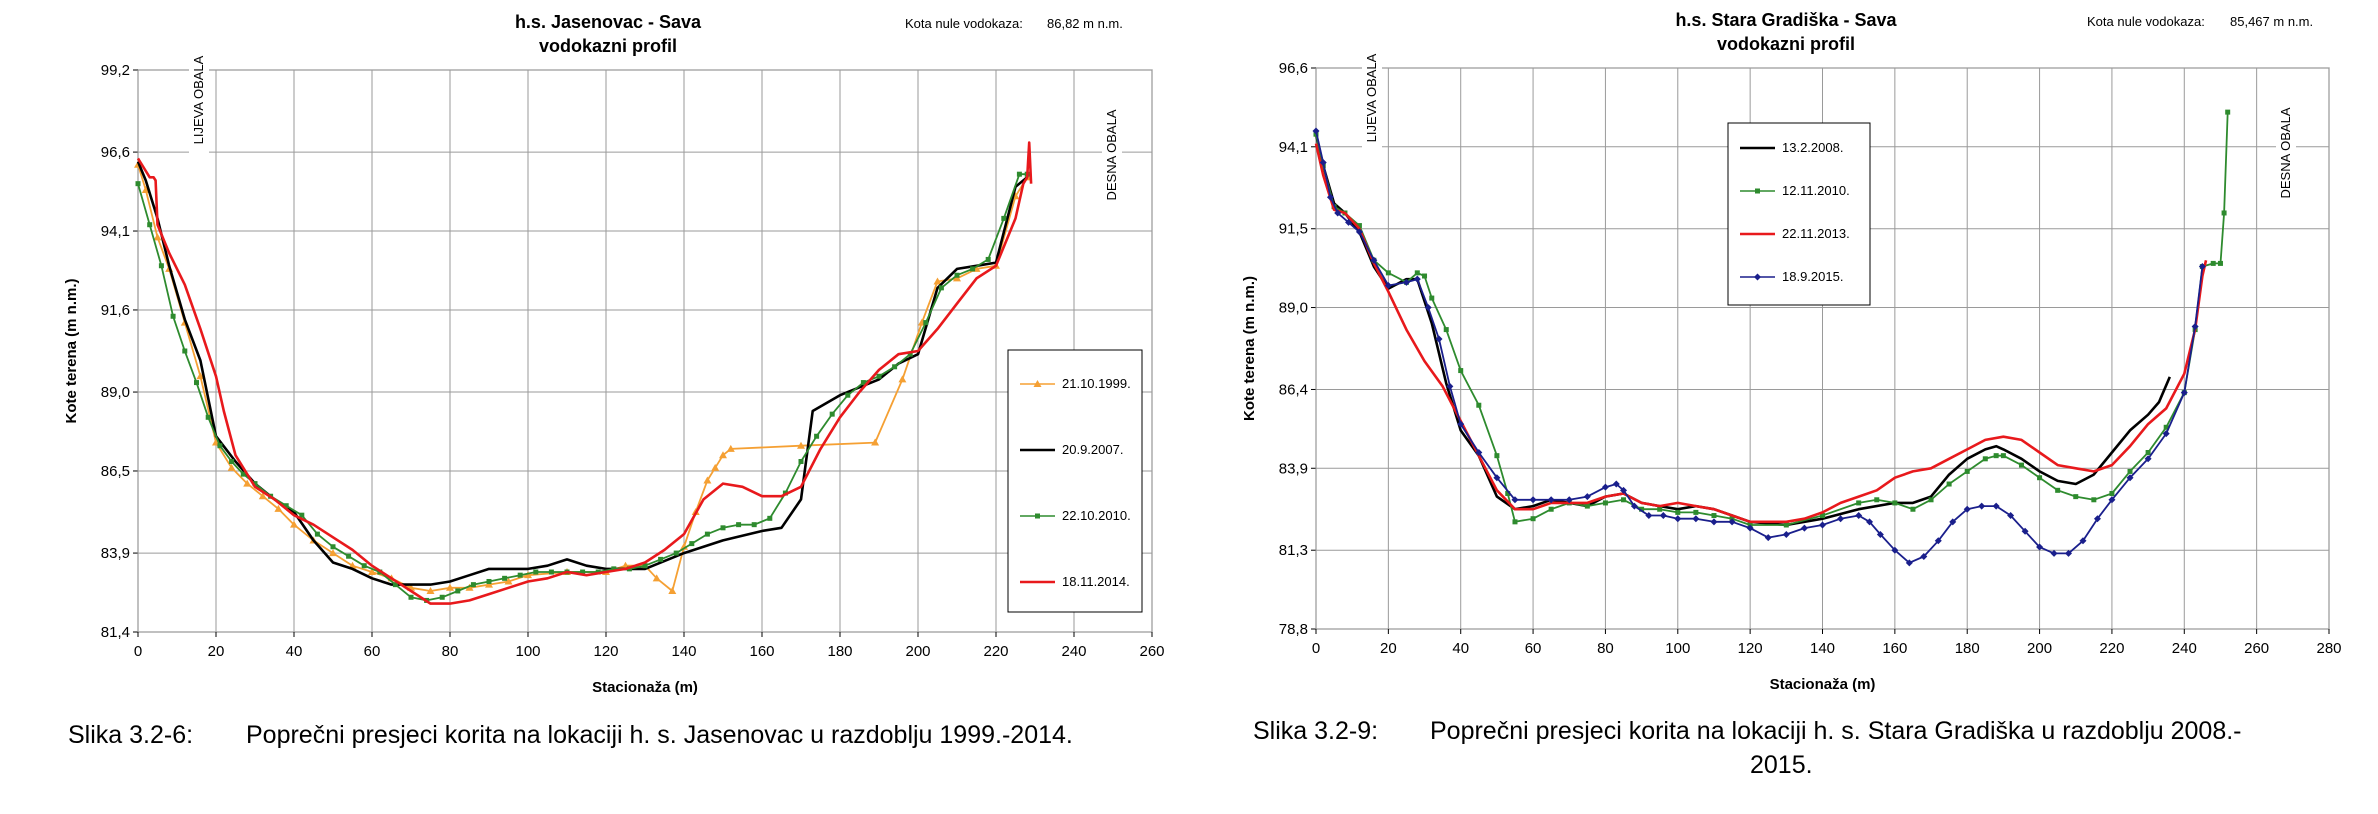  Describe the element at coordinates (2146, 21) in the screenshot. I see `gauge-zero-label: Kota nule vodokaza:` at that location.